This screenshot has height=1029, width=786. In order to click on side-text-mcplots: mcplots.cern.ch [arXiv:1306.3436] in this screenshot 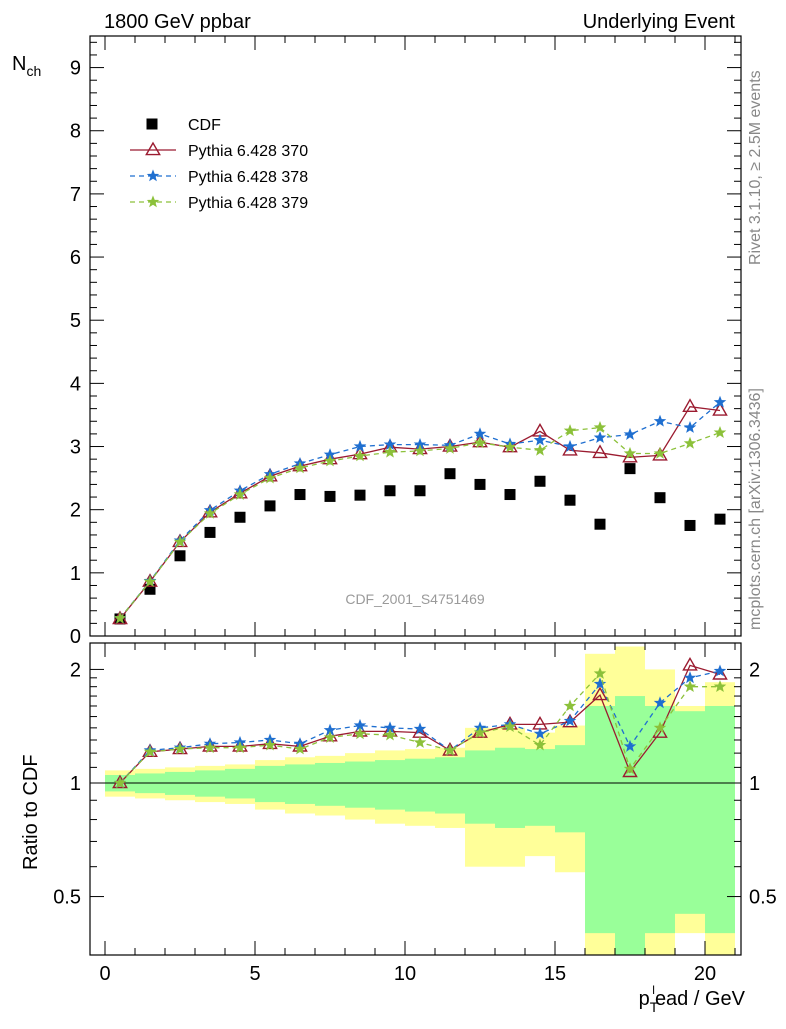, I will do `click(755, 509)`.